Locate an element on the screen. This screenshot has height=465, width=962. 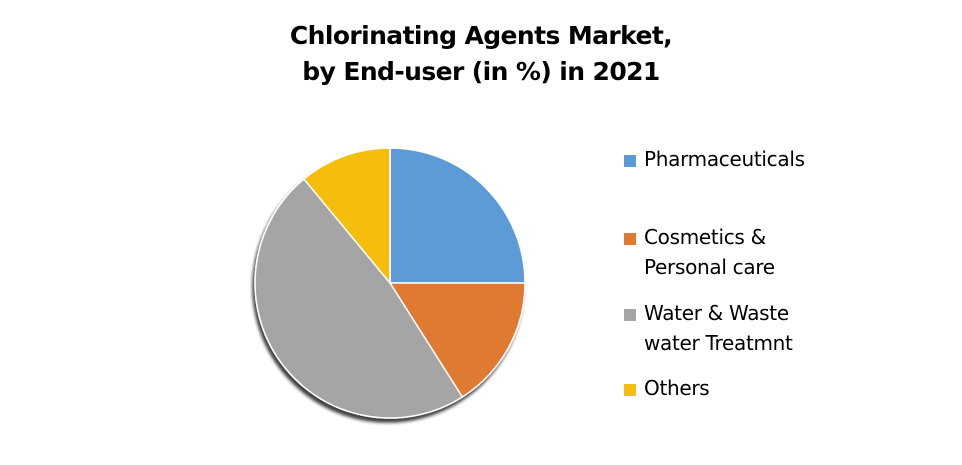
legend-label: Personal care is located at coordinates (709, 267).